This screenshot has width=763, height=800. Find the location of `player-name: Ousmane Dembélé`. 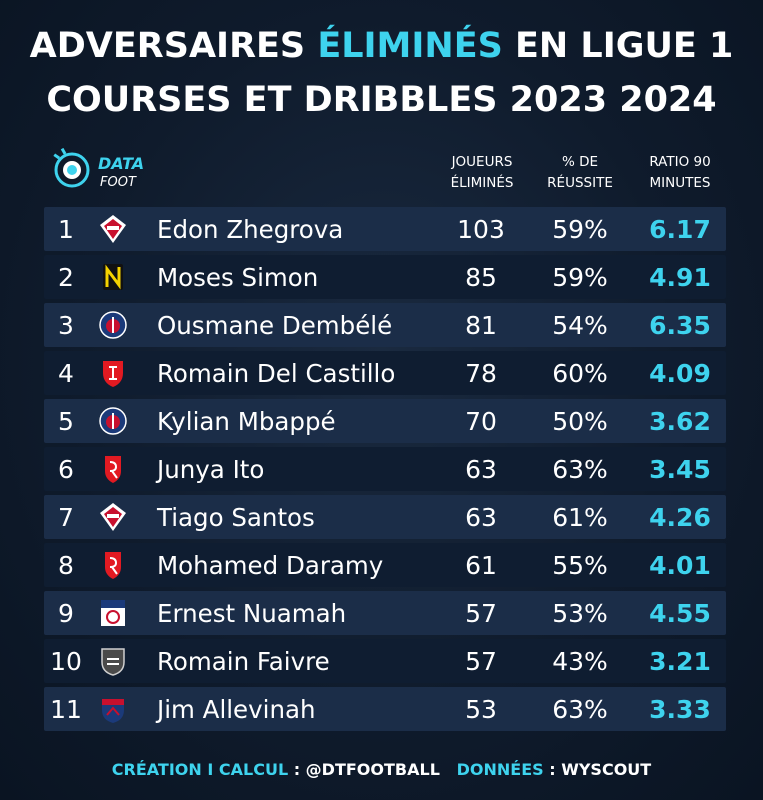

player-name: Ousmane Dembélé is located at coordinates (275, 325).